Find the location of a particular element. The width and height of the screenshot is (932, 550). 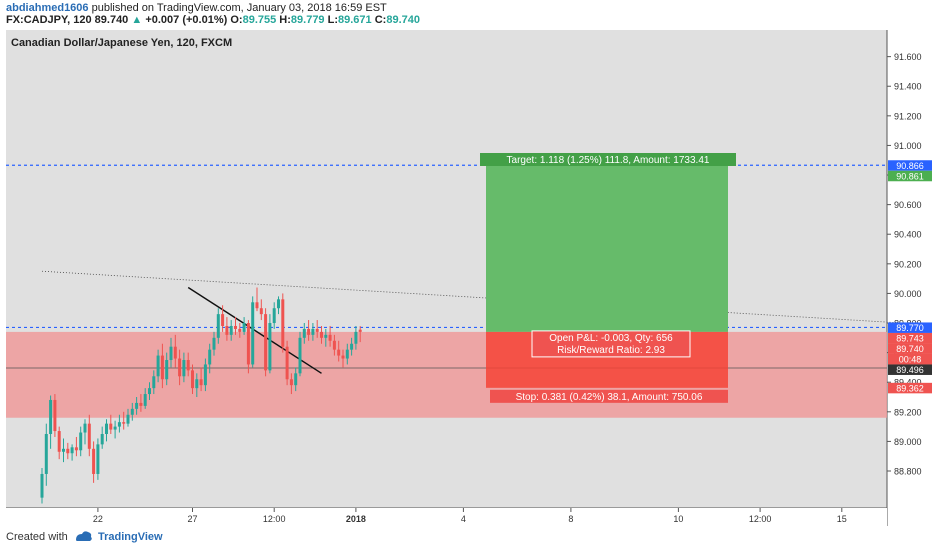

price-label: 90.866 is located at coordinates (910, 166).